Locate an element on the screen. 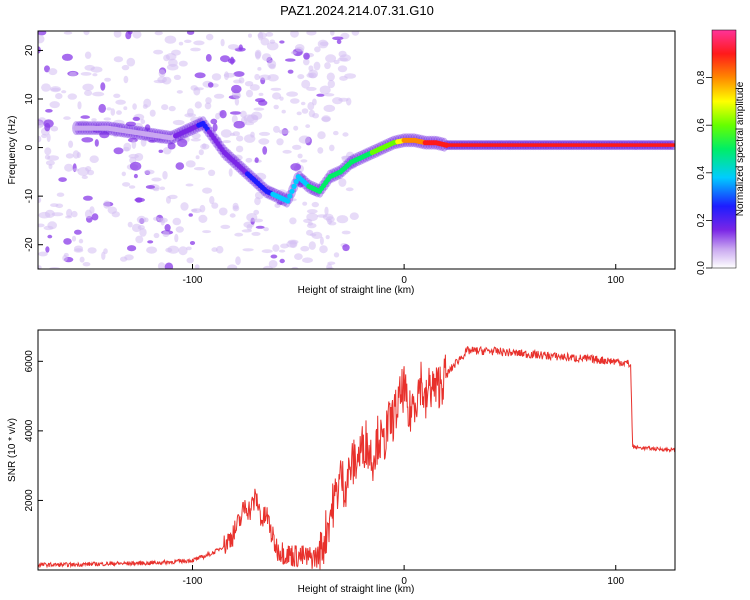 The width and height of the screenshot is (750, 600). colorbar-tick-label: 0.6 is located at coordinates (701, 125).